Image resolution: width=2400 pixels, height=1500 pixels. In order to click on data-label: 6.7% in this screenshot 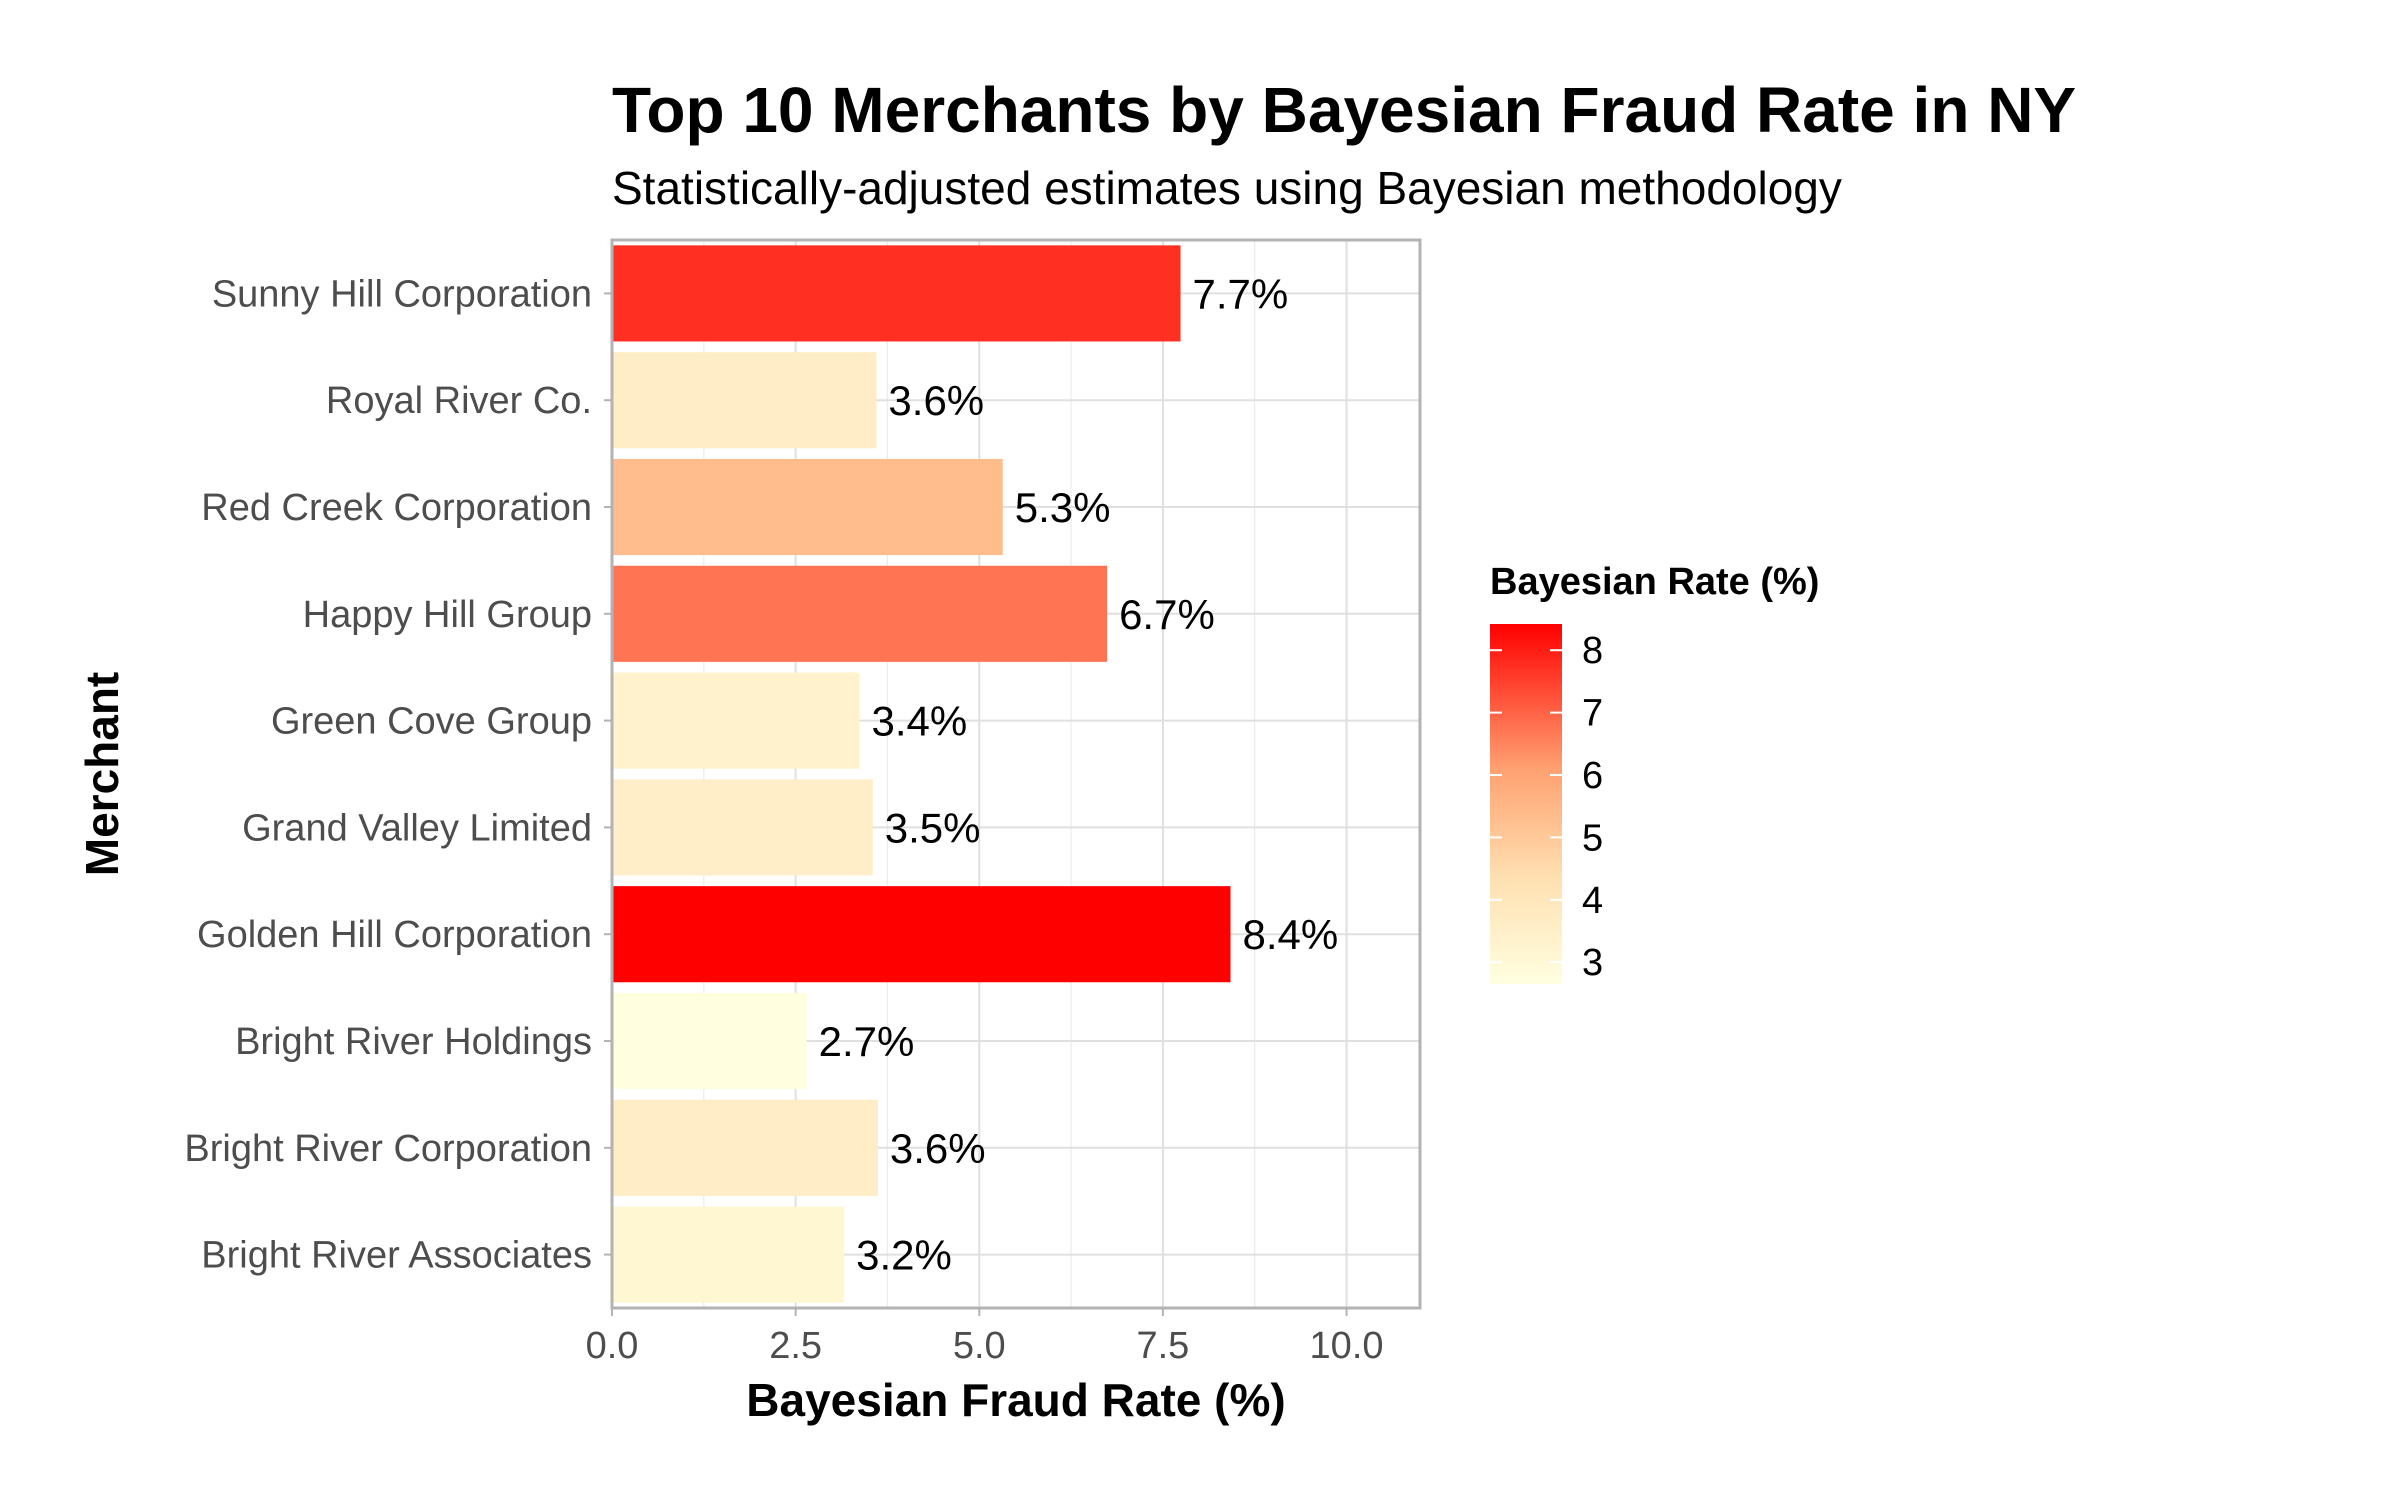, I will do `click(1167, 614)`.